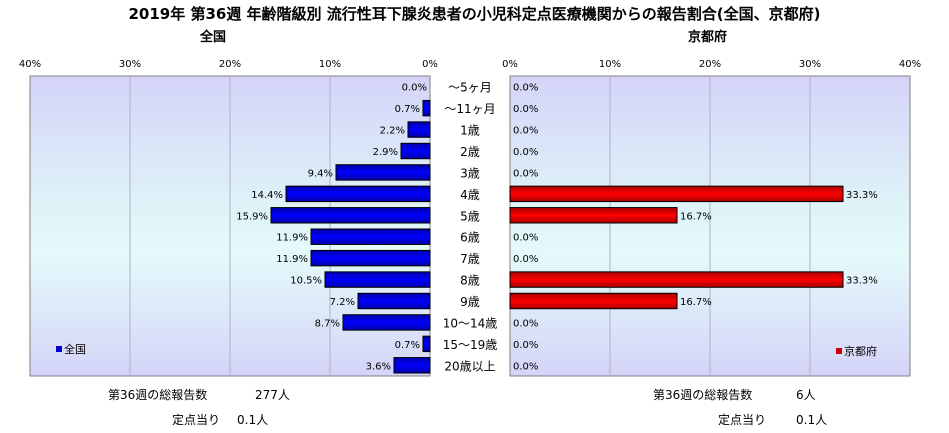 The height and width of the screenshot is (433, 949). Describe the element at coordinates (306, 281) in the screenshot. I see `national-data-label: 10.5%` at that location.